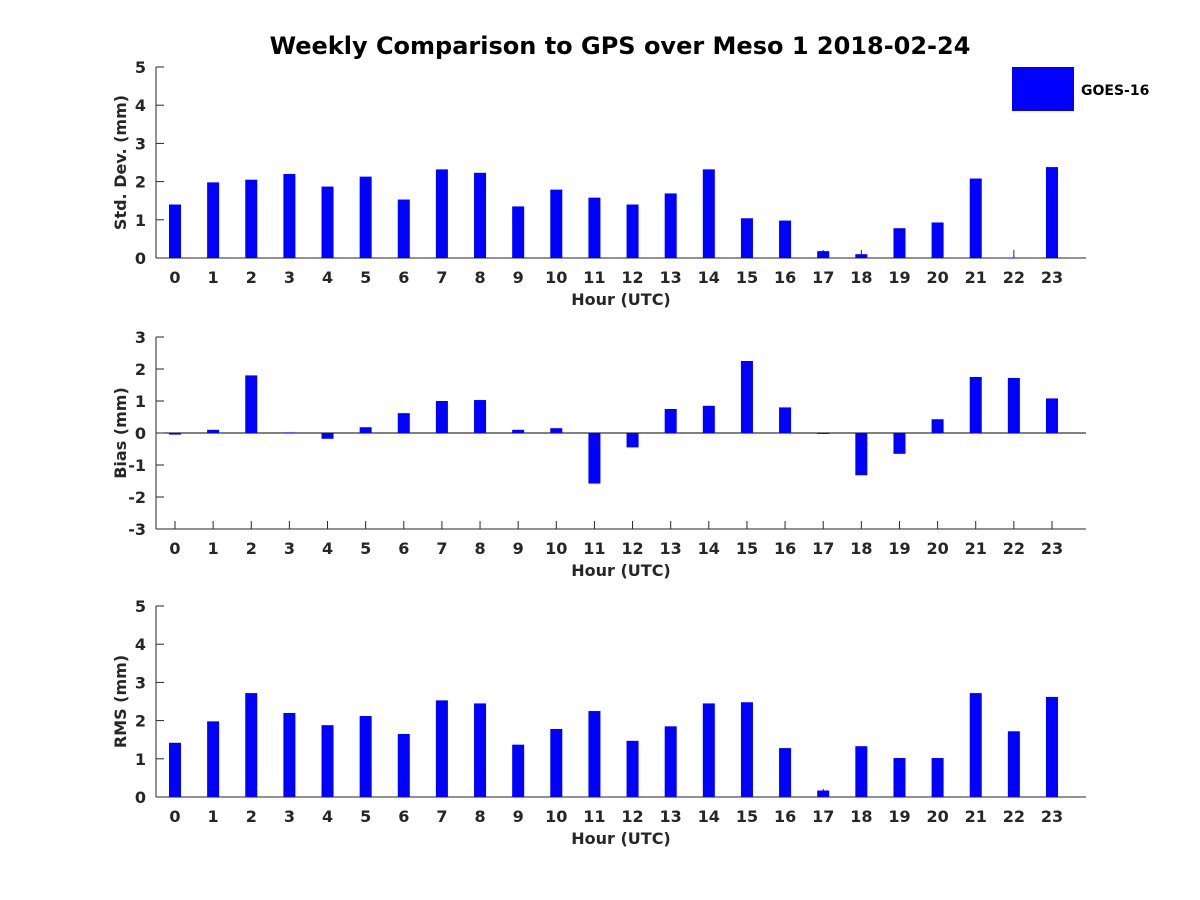 The width and height of the screenshot is (1200, 900). I want to click on x-tick-label: 13, so click(671, 816).